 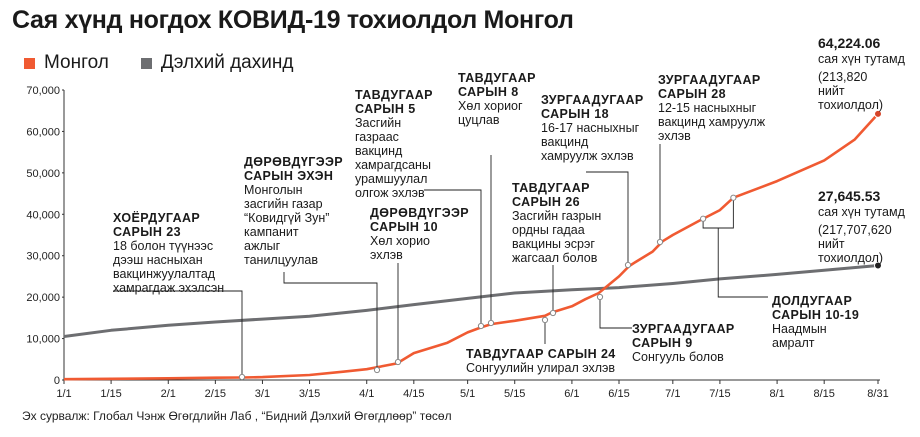 I want to click on legend: Монгол Дэлхий дахинд, so click(x=174, y=63).